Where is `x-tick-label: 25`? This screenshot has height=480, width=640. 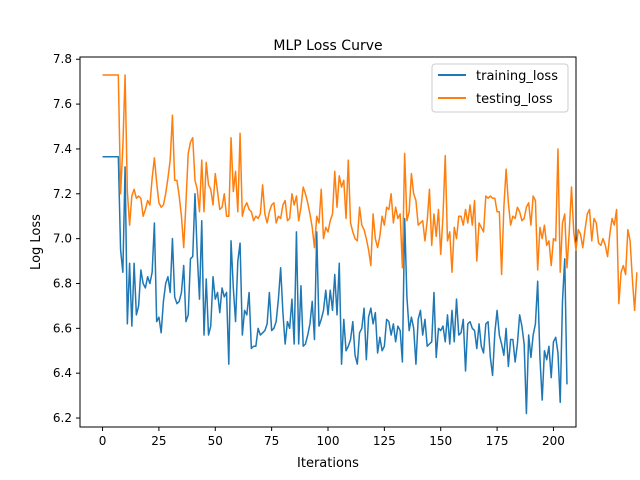 x-tick-label: 25 is located at coordinates (158, 441).